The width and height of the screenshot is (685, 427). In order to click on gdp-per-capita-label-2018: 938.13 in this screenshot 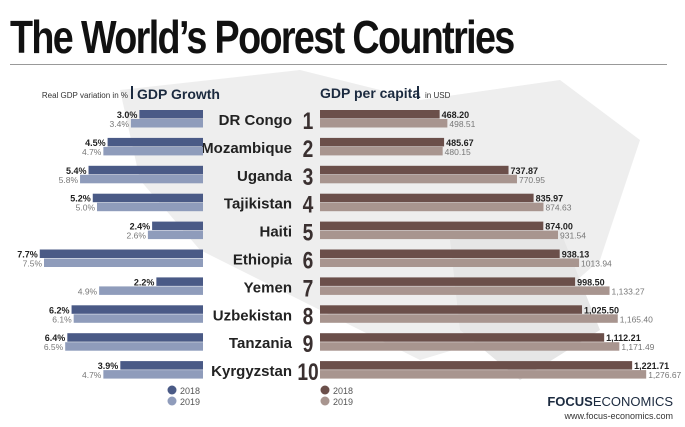, I will do `click(576, 255)`.